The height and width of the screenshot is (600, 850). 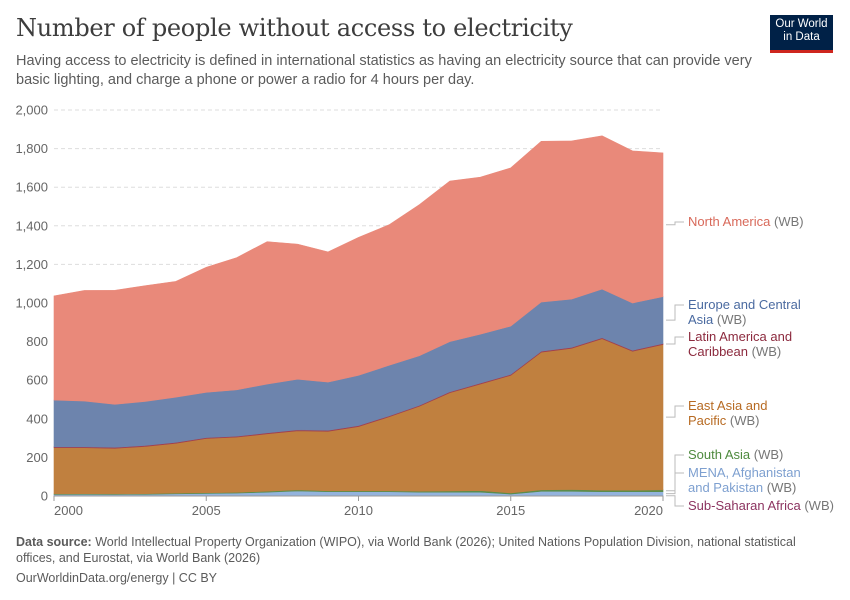 What do you see at coordinates (510, 510) in the screenshot?
I see `x-tick-label: 2015` at bounding box center [510, 510].